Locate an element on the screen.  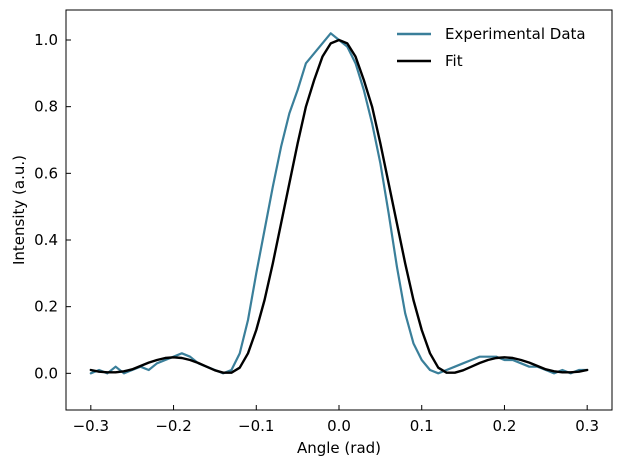
y-tick-label: 0.0 is located at coordinates (46, 373).